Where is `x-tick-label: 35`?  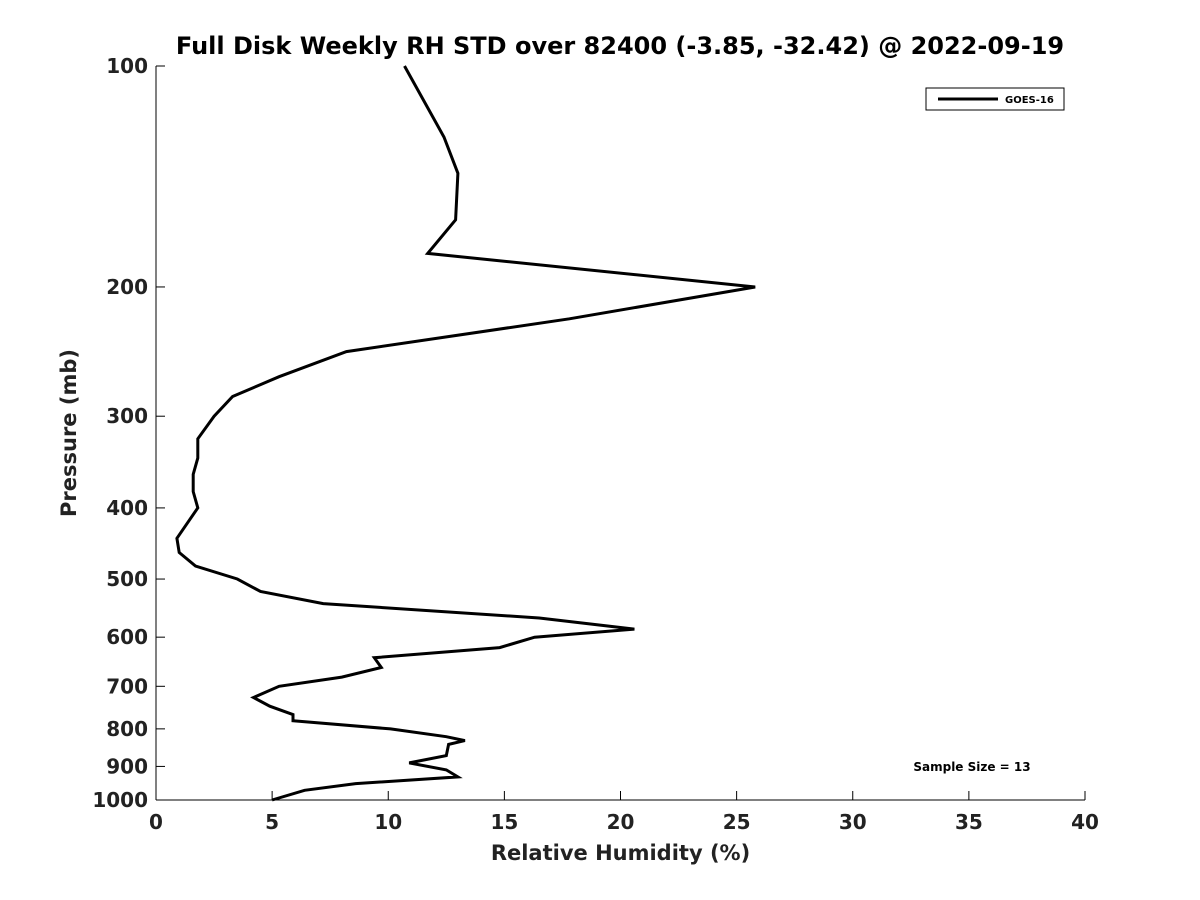
x-tick-label: 35 is located at coordinates (969, 822).